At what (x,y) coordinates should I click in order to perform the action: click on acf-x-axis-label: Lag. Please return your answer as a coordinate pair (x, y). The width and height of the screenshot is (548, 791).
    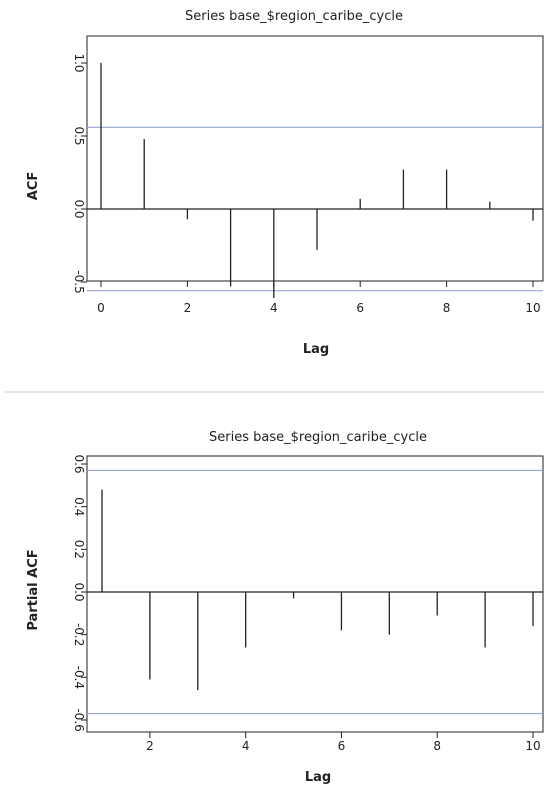
    Looking at the image, I should click on (316, 349).